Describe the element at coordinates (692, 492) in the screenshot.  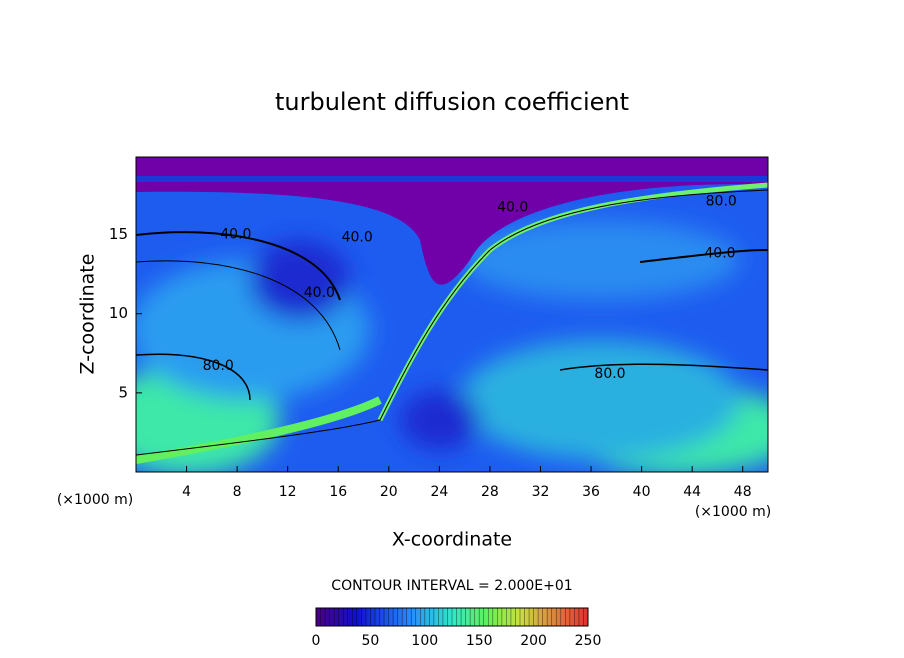
I see `x-tick-label: 44` at that location.